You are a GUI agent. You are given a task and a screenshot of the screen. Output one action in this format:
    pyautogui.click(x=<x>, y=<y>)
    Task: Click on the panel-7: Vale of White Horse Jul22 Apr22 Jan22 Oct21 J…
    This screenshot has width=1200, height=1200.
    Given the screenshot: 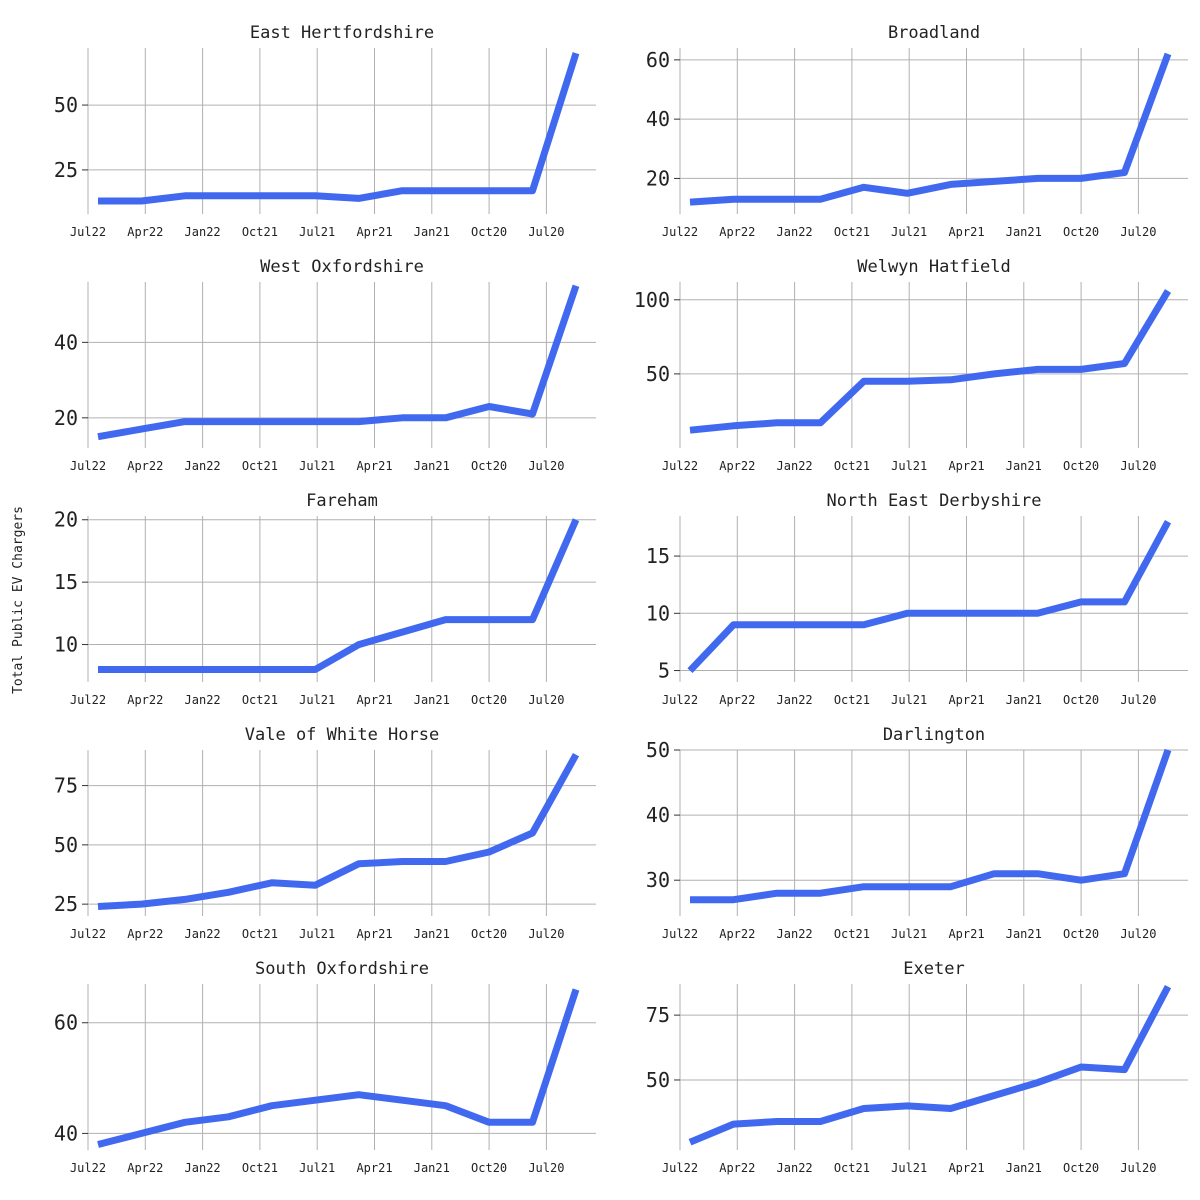 What is the action you would take?
    pyautogui.click(x=325, y=833)
    